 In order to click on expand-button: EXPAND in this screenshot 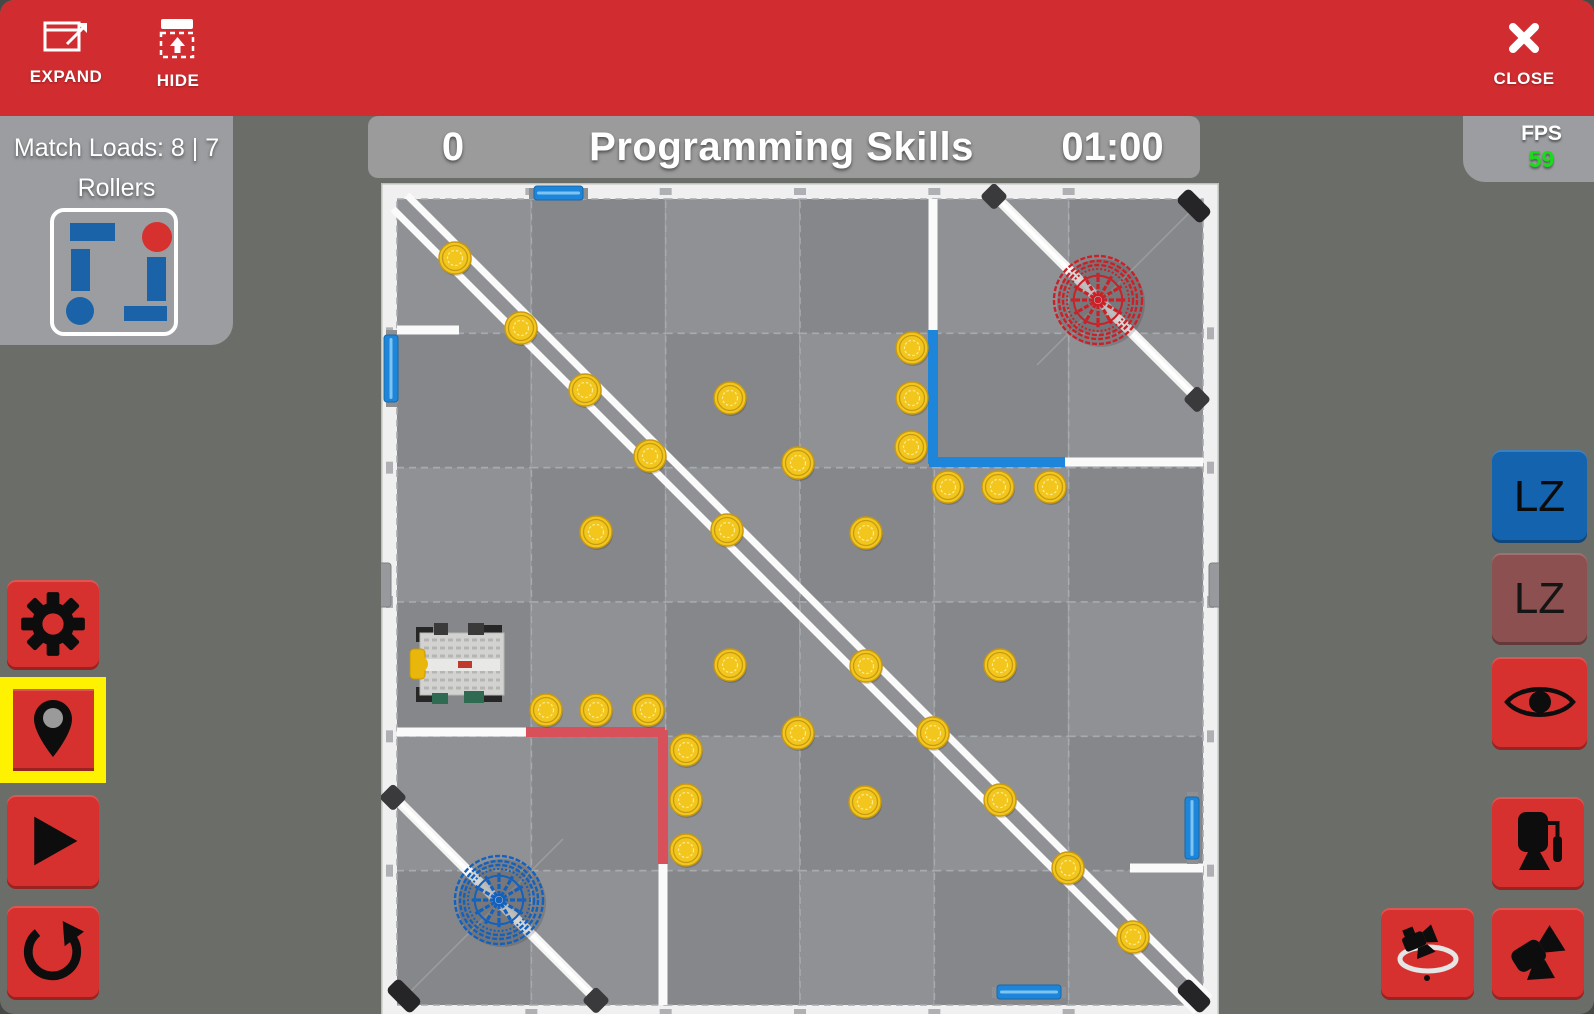, I will do `click(66, 59)`.